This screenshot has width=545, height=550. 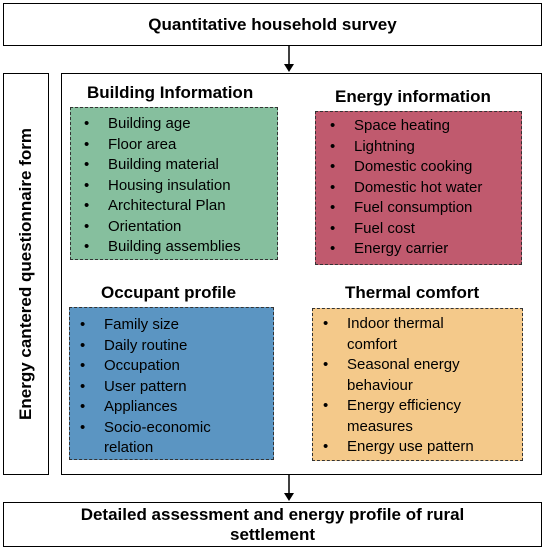 I want to click on arrow-bottom-icon, so click(x=289, y=488).